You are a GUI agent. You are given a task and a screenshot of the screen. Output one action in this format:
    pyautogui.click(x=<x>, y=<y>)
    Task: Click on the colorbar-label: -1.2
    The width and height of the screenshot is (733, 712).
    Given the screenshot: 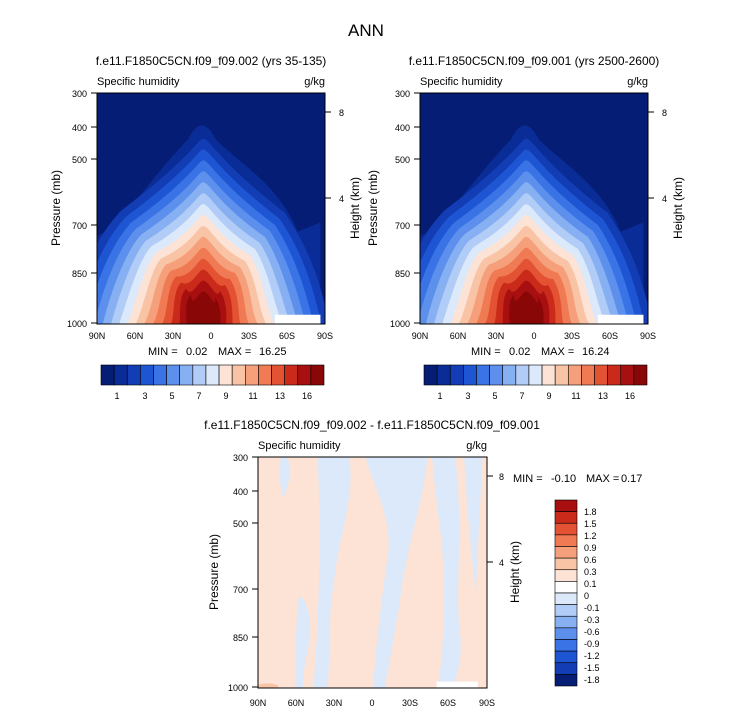 What is the action you would take?
    pyautogui.click(x=592, y=656)
    